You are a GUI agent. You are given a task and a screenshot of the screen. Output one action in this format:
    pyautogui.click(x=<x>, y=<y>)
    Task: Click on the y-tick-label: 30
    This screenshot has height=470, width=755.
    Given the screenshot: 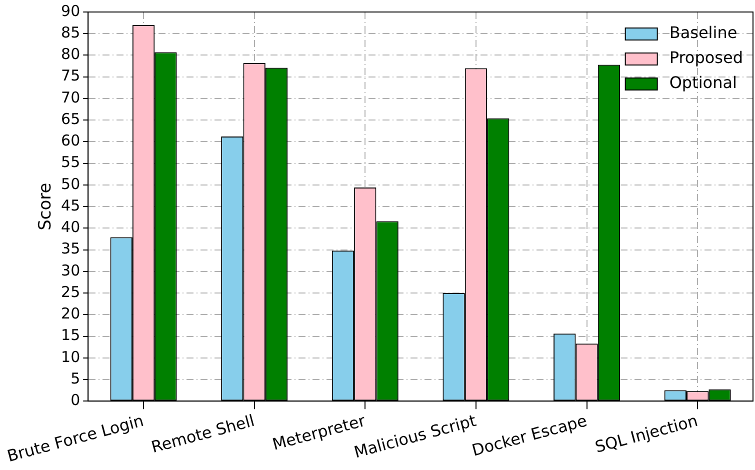 What is the action you would take?
    pyautogui.click(x=70, y=270)
    